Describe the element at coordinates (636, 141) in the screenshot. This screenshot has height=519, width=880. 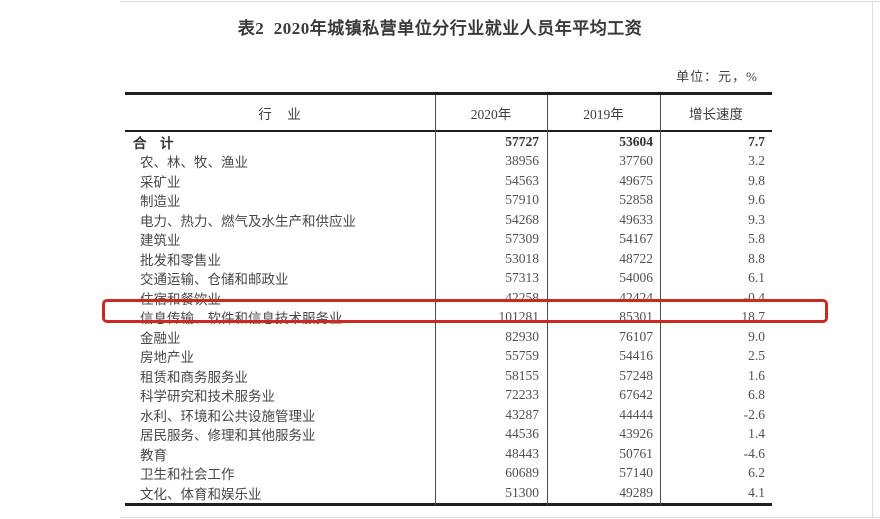
I see `wage-2019-cell: 53604` at that location.